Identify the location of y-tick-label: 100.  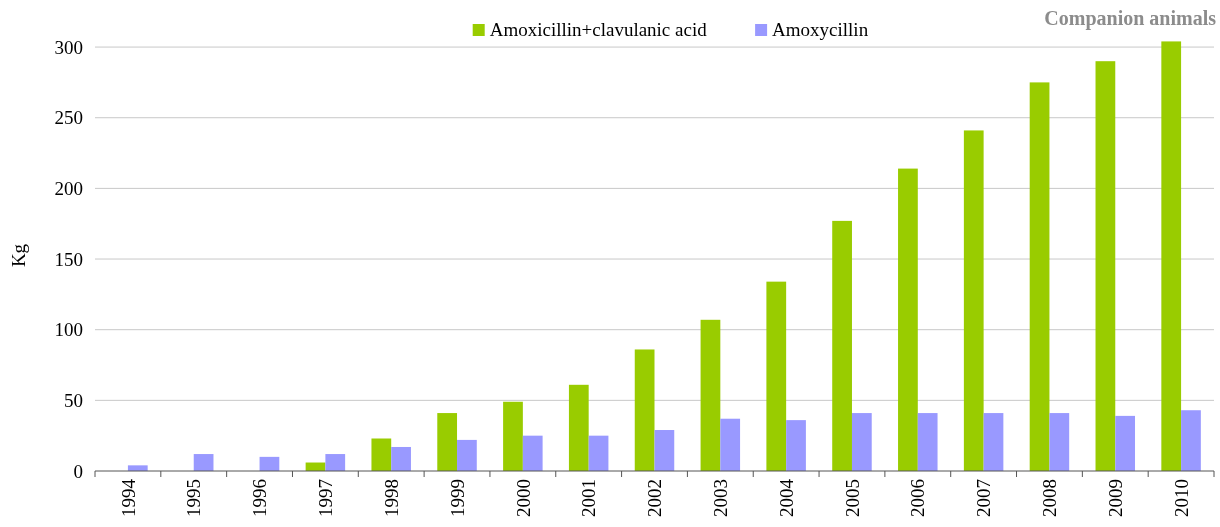
(68, 330).